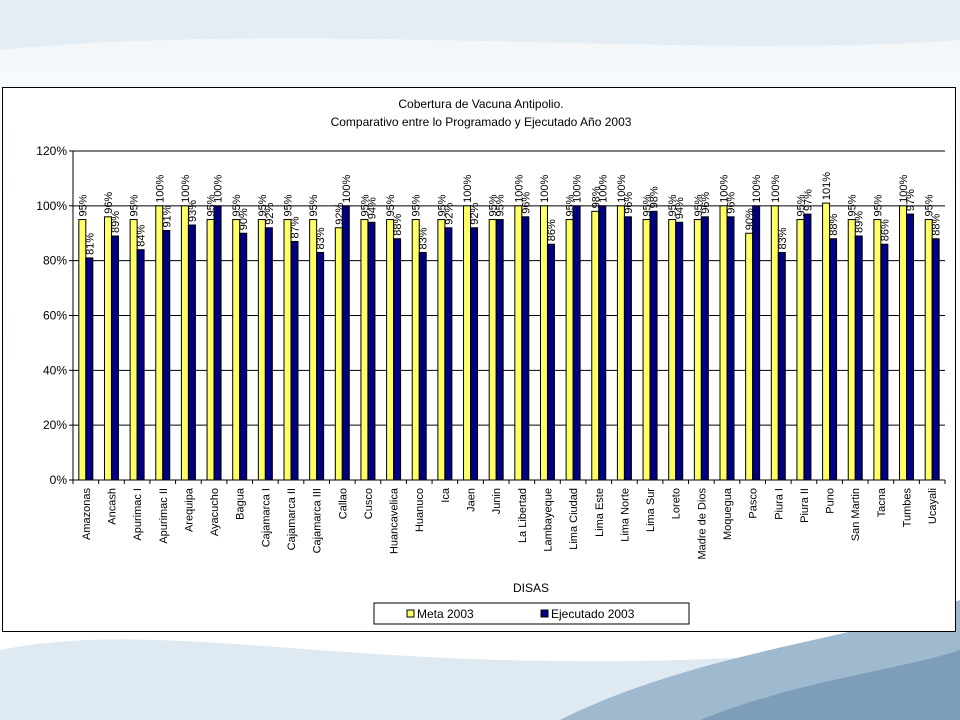 This screenshot has width=960, height=720. I want to click on y-axis: 0% 20% 40% 60% 80% 100% 120%, so click(55, 315).